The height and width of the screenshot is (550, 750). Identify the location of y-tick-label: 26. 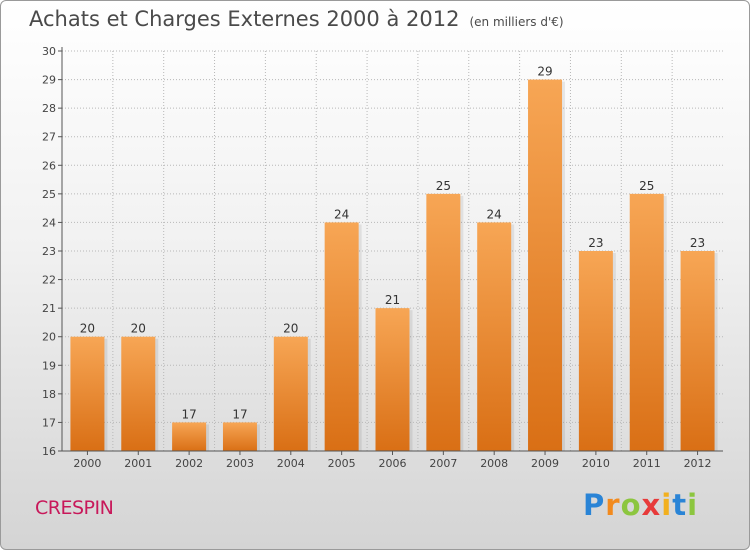
(49, 165).